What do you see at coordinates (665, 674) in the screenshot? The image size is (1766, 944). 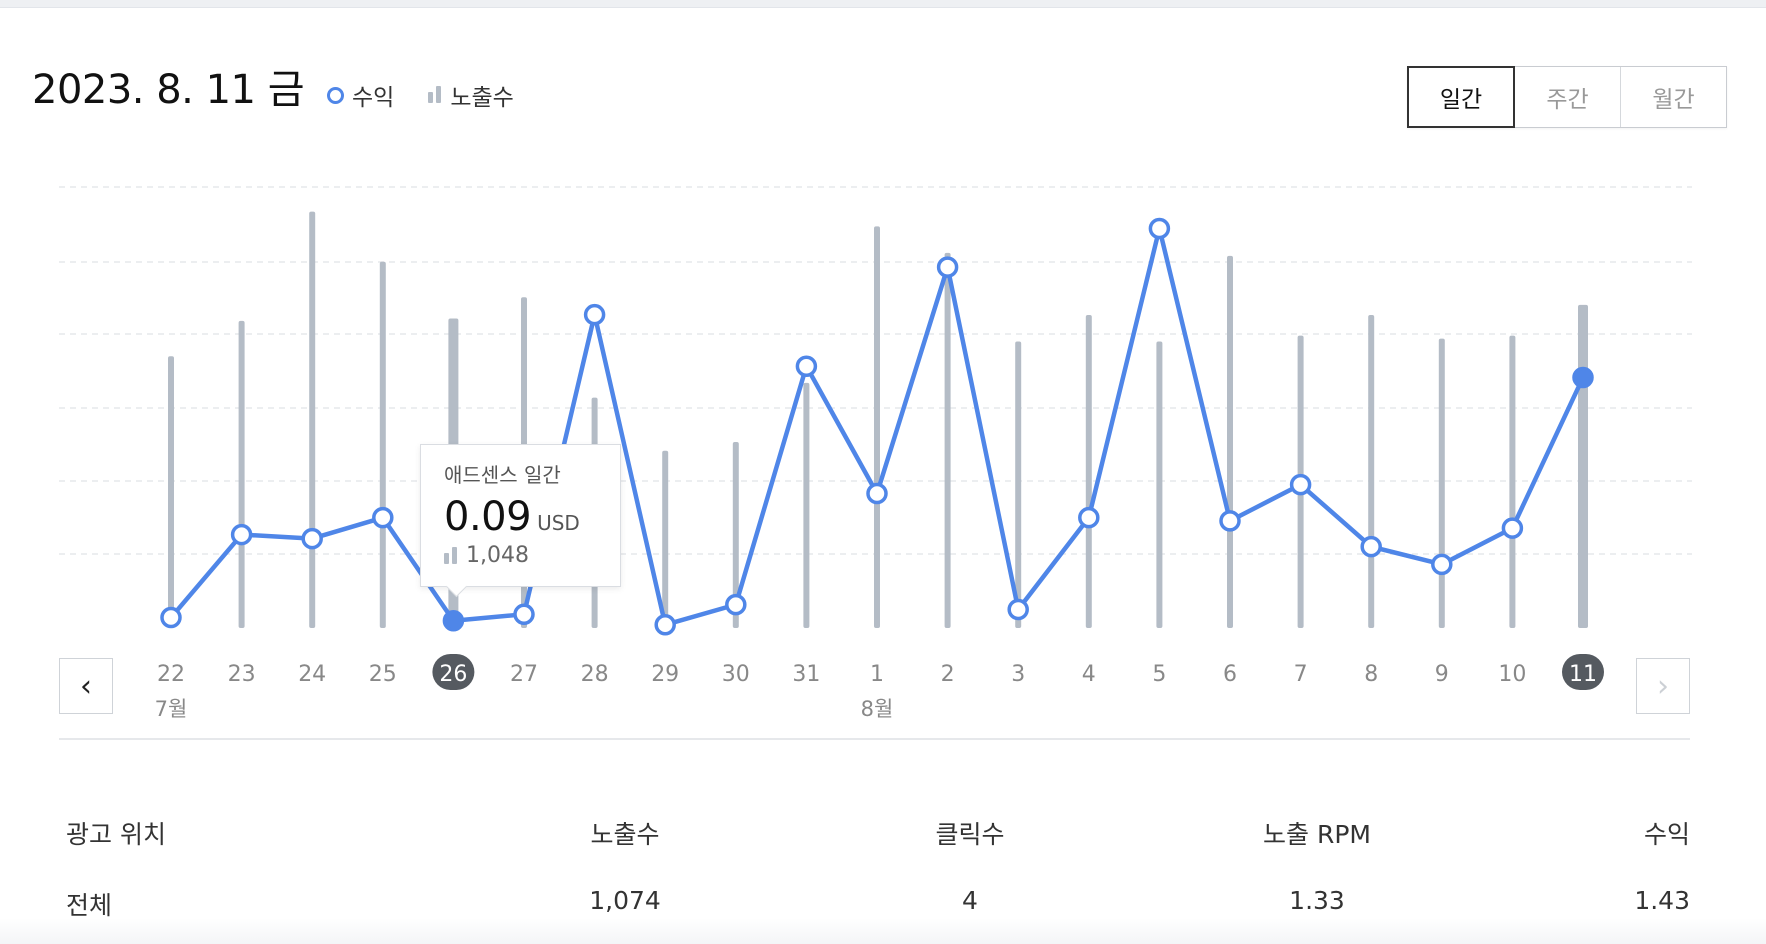 I see `x-tick-label-29: 29` at bounding box center [665, 674].